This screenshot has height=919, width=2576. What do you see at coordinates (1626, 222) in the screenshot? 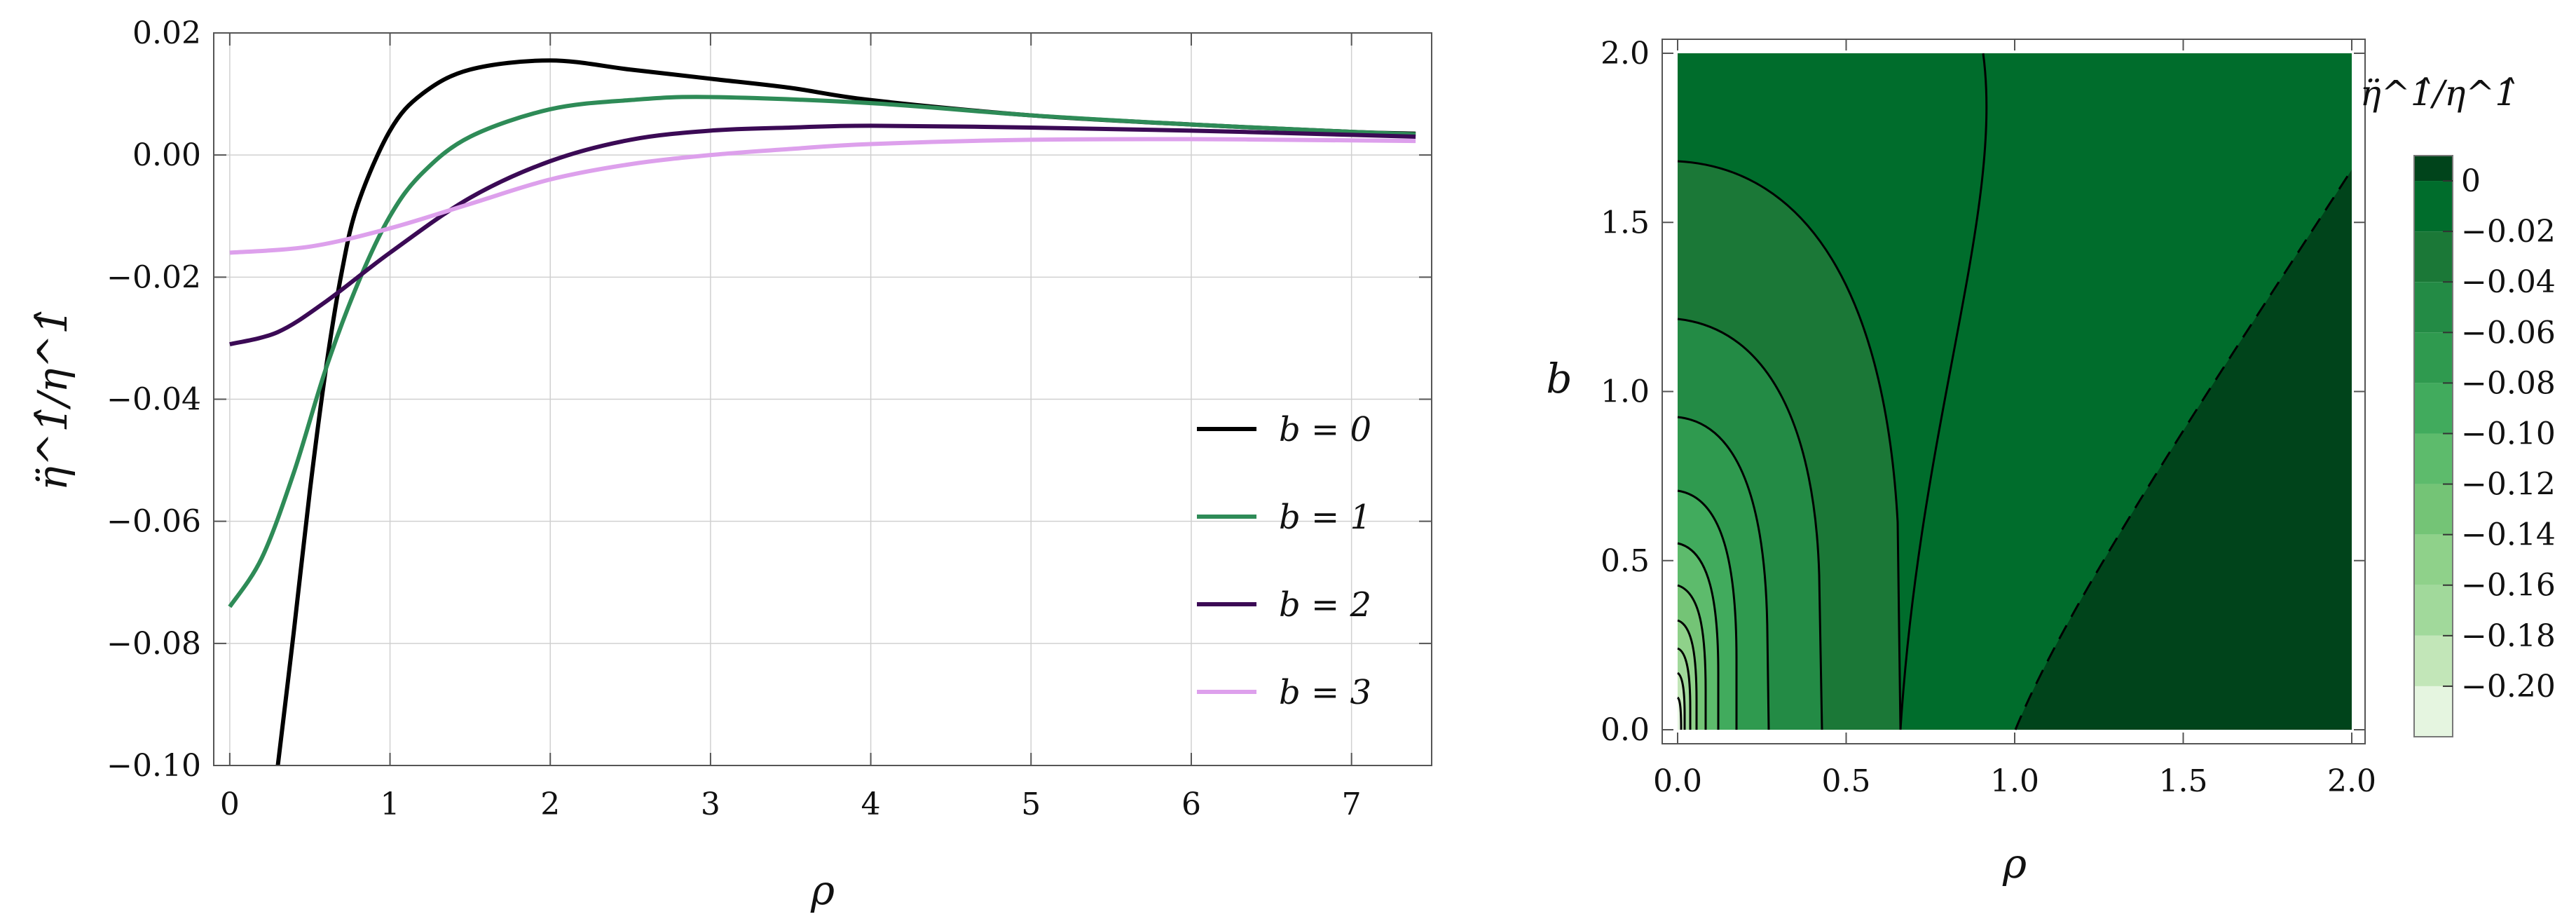
I see `y-tick-label: 1.5` at bounding box center [1626, 222].